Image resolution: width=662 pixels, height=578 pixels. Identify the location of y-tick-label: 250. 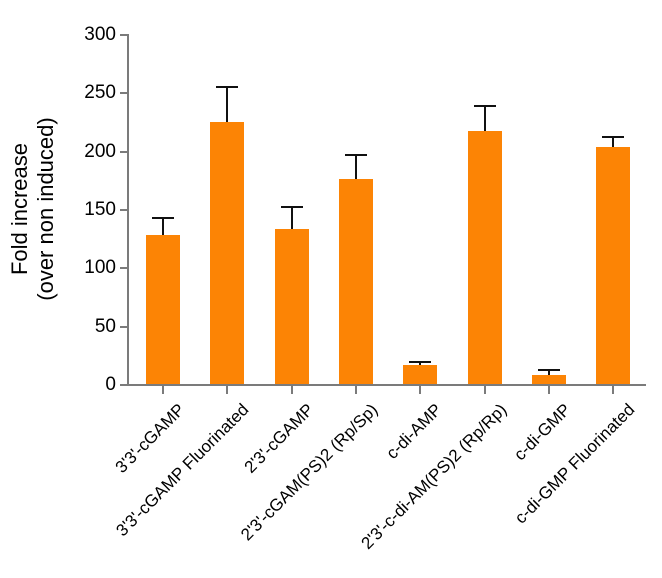
(100, 92).